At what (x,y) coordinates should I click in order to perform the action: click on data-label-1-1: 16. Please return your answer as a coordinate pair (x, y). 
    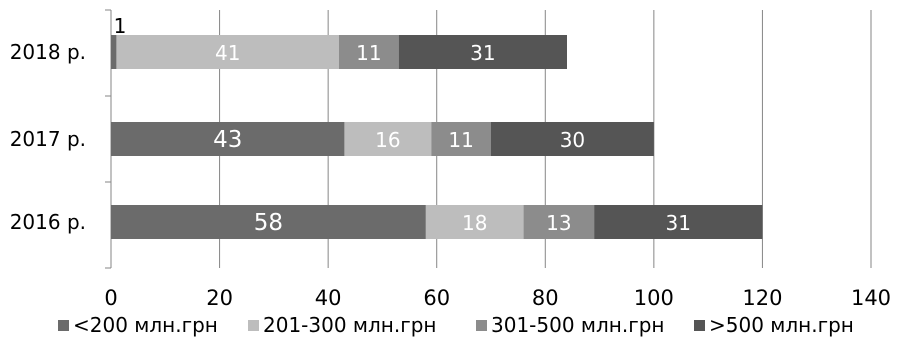
    Looking at the image, I should click on (387, 140).